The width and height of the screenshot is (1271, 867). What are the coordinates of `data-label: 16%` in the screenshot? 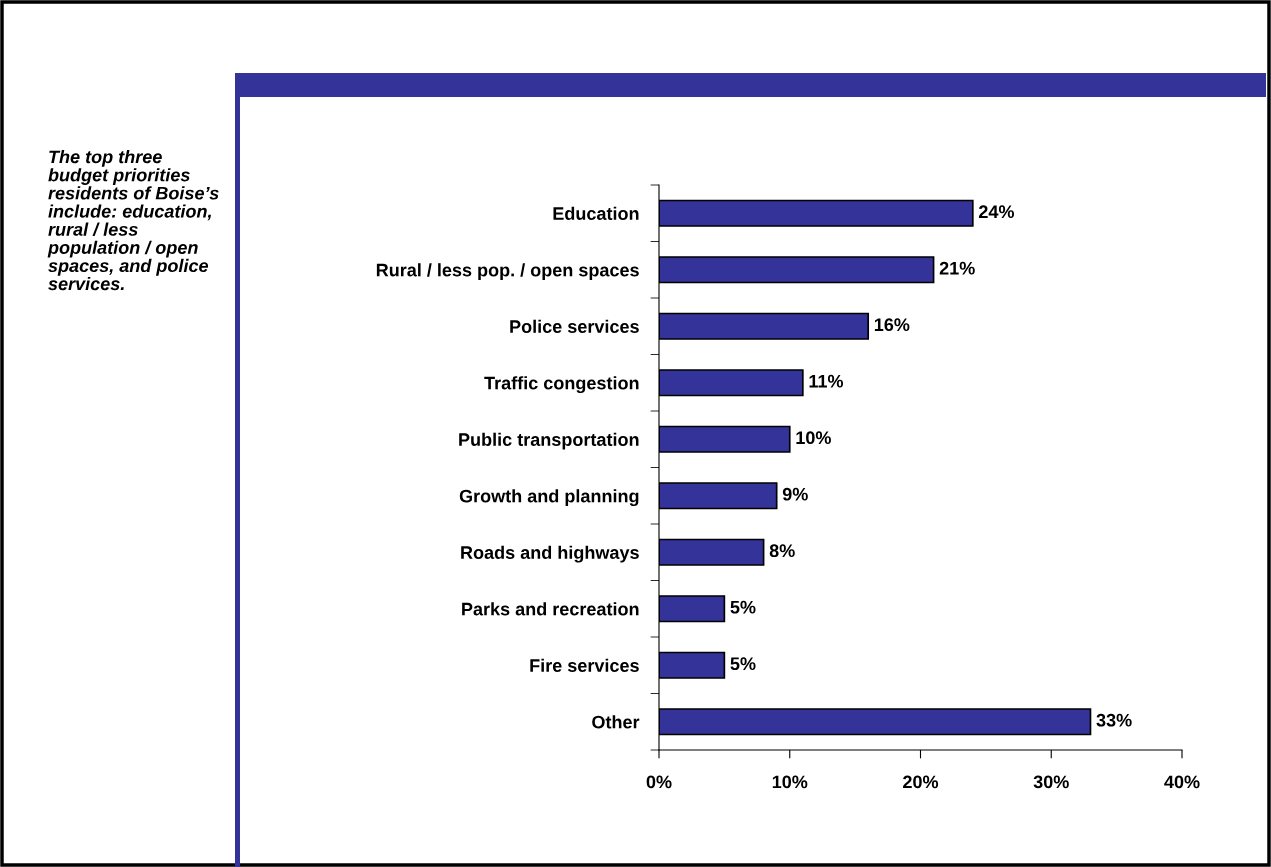 It's located at (892, 325).